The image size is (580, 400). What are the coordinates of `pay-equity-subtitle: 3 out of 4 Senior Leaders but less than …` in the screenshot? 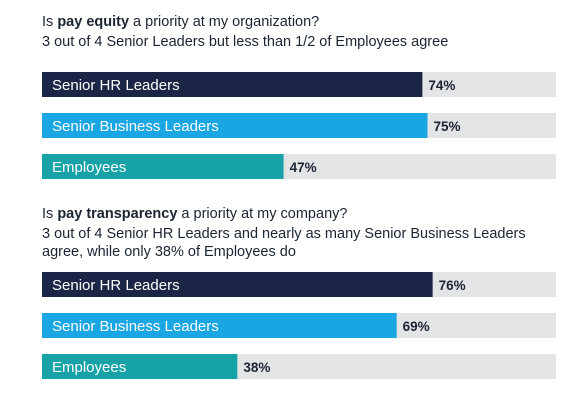 It's located at (245, 42).